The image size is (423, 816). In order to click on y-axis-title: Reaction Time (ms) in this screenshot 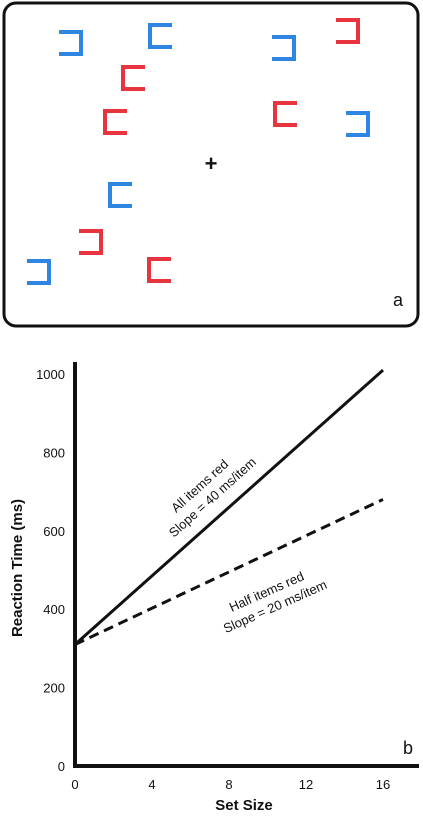, I will do `click(17, 568)`.